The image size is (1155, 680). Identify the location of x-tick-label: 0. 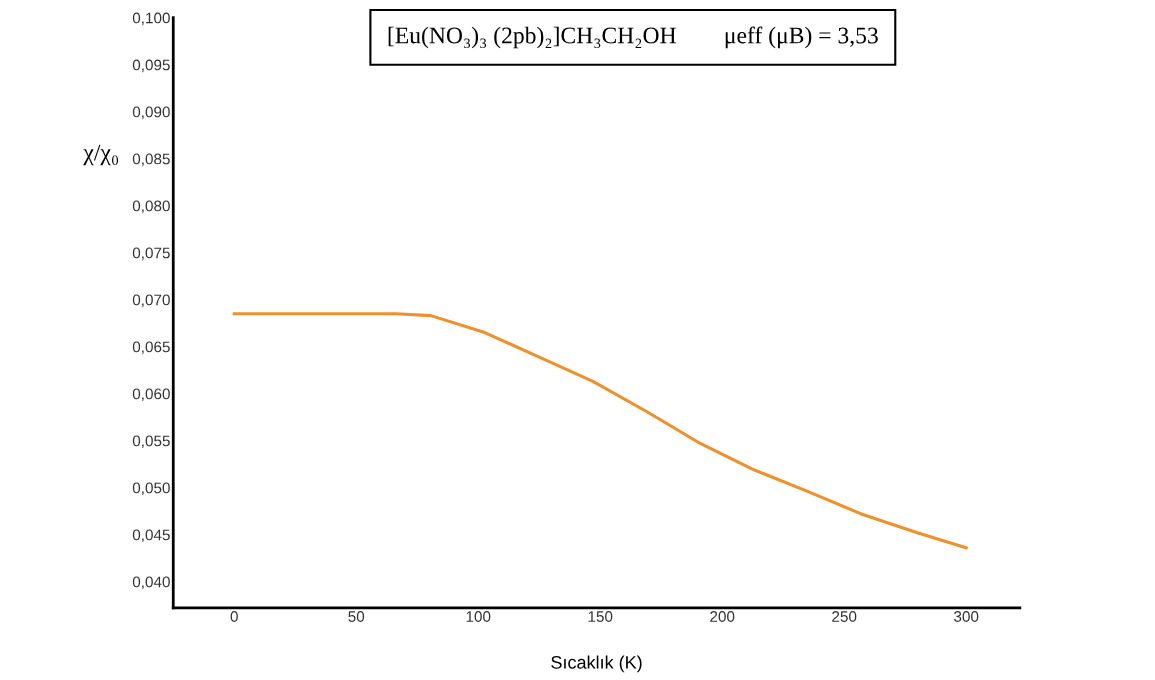
(234, 616).